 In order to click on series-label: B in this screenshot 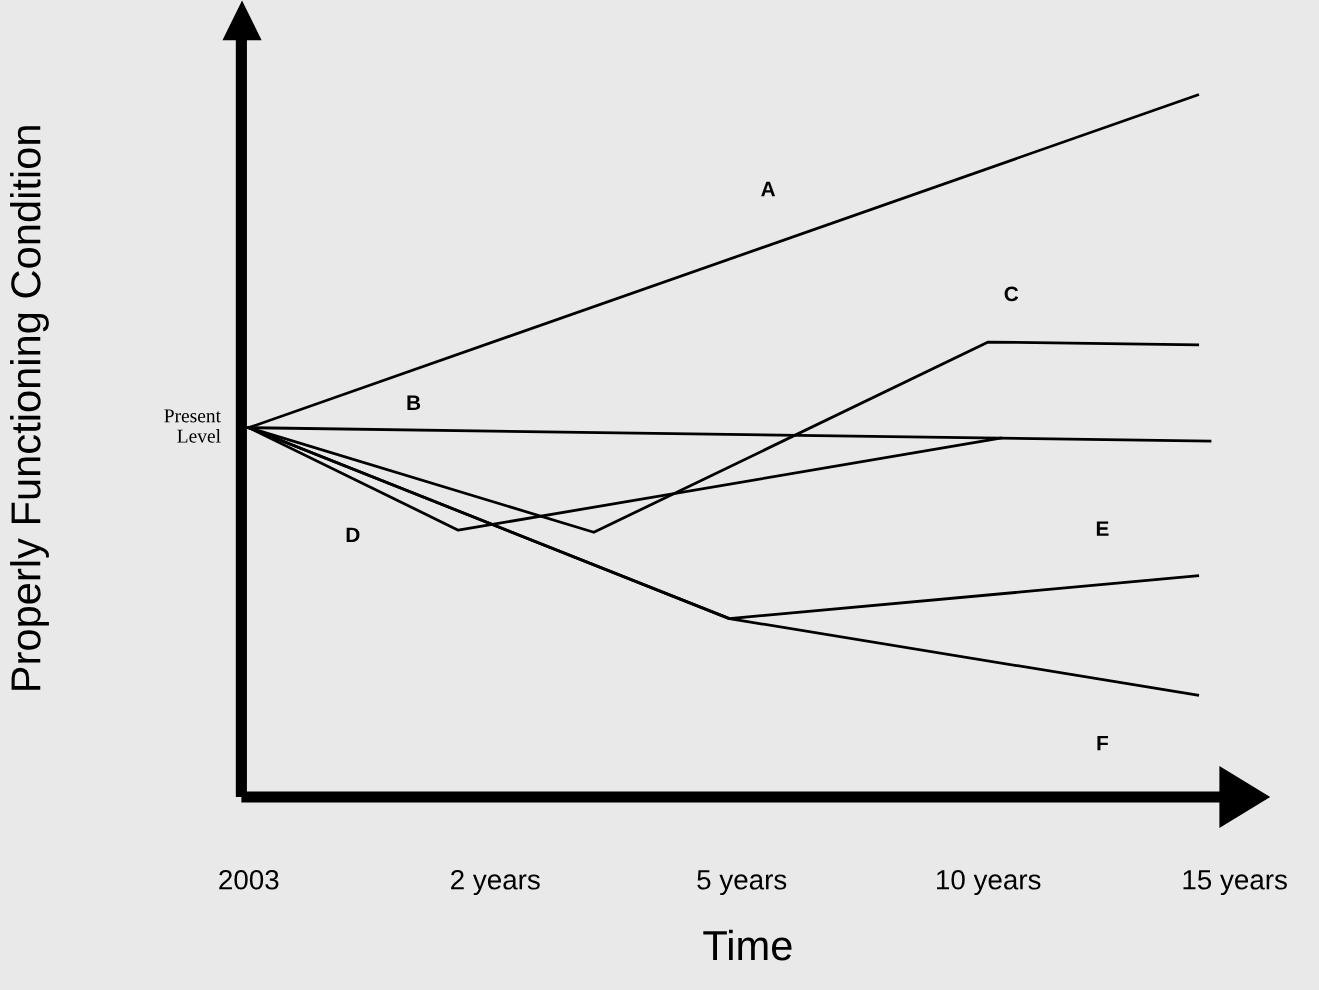, I will do `click(414, 402)`.